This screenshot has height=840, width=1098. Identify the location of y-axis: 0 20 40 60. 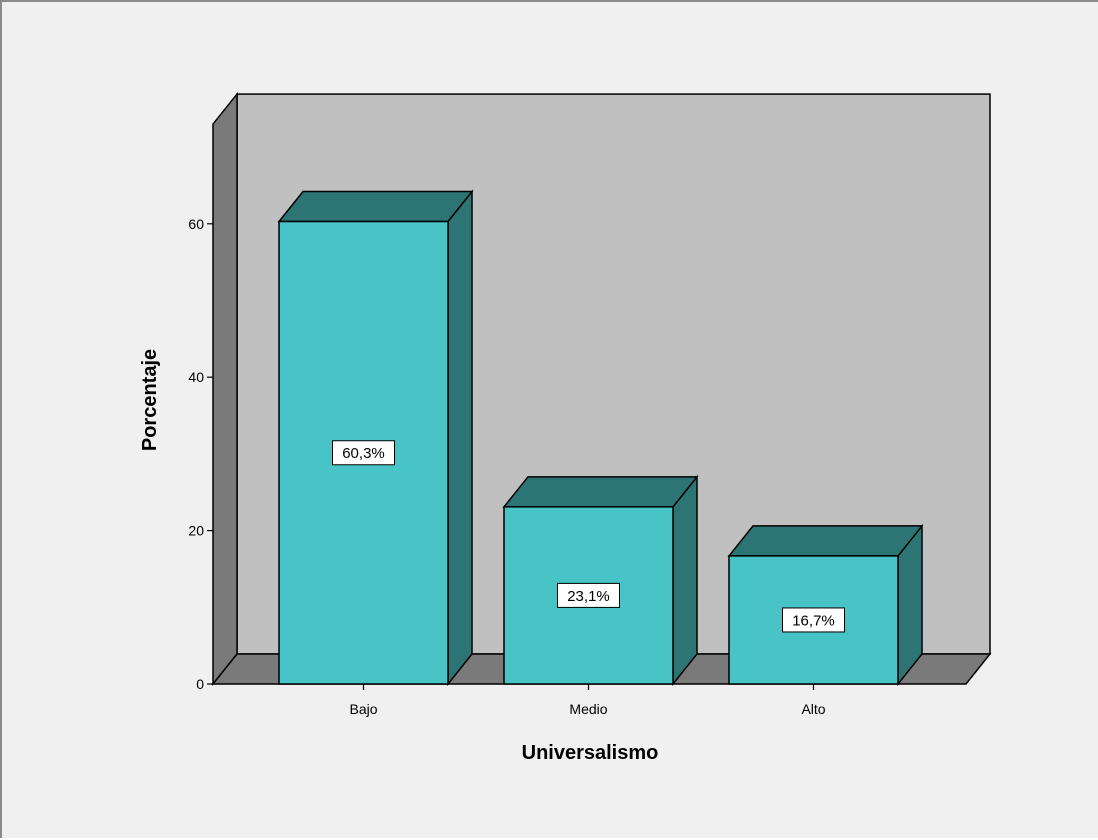
(200, 454).